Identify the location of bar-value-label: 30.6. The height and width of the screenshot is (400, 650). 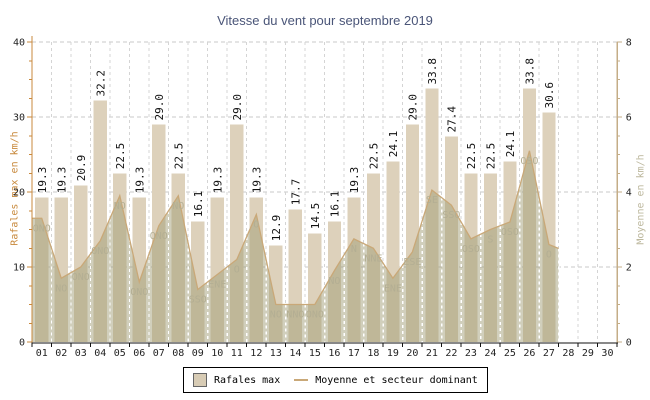
(549, 95).